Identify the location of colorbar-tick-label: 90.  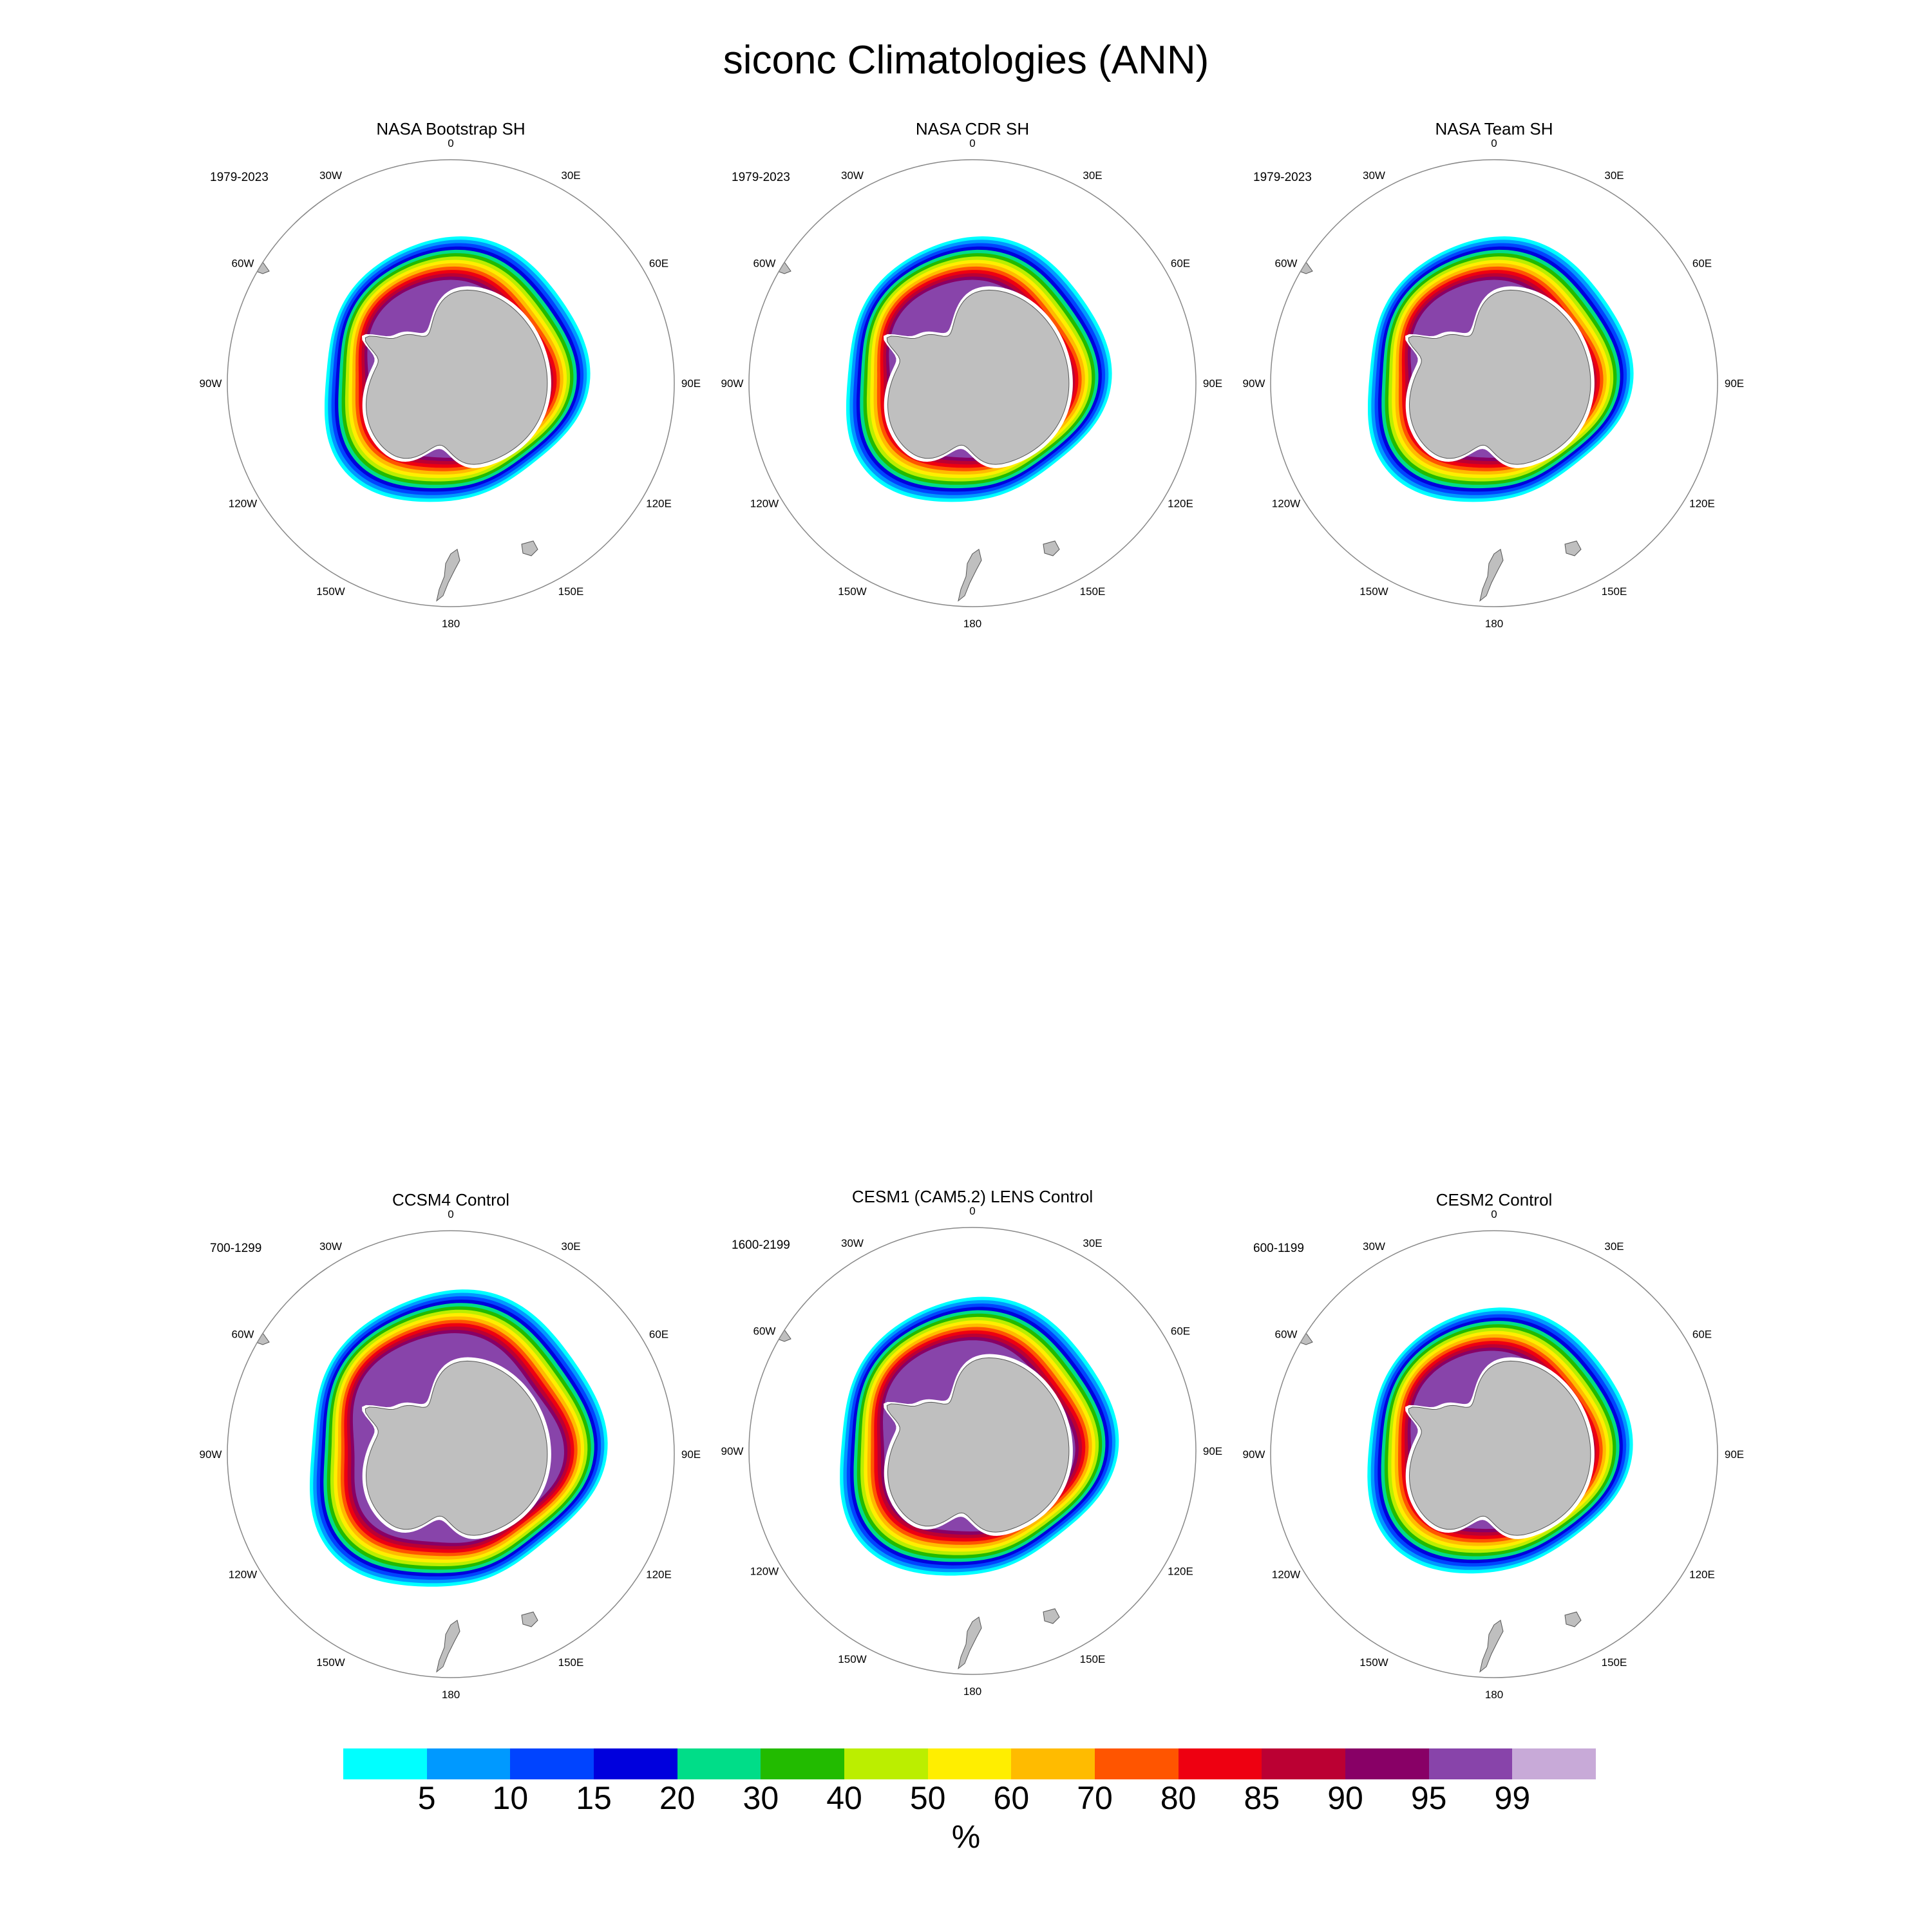
(1345, 1798).